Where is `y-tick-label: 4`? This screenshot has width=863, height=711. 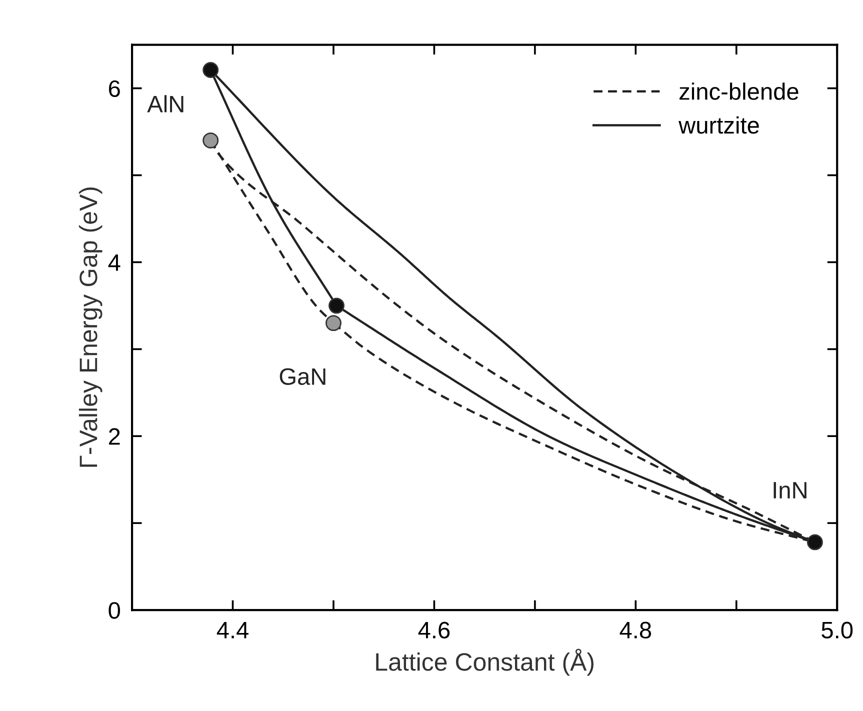 y-tick-label: 4 is located at coordinates (114, 262).